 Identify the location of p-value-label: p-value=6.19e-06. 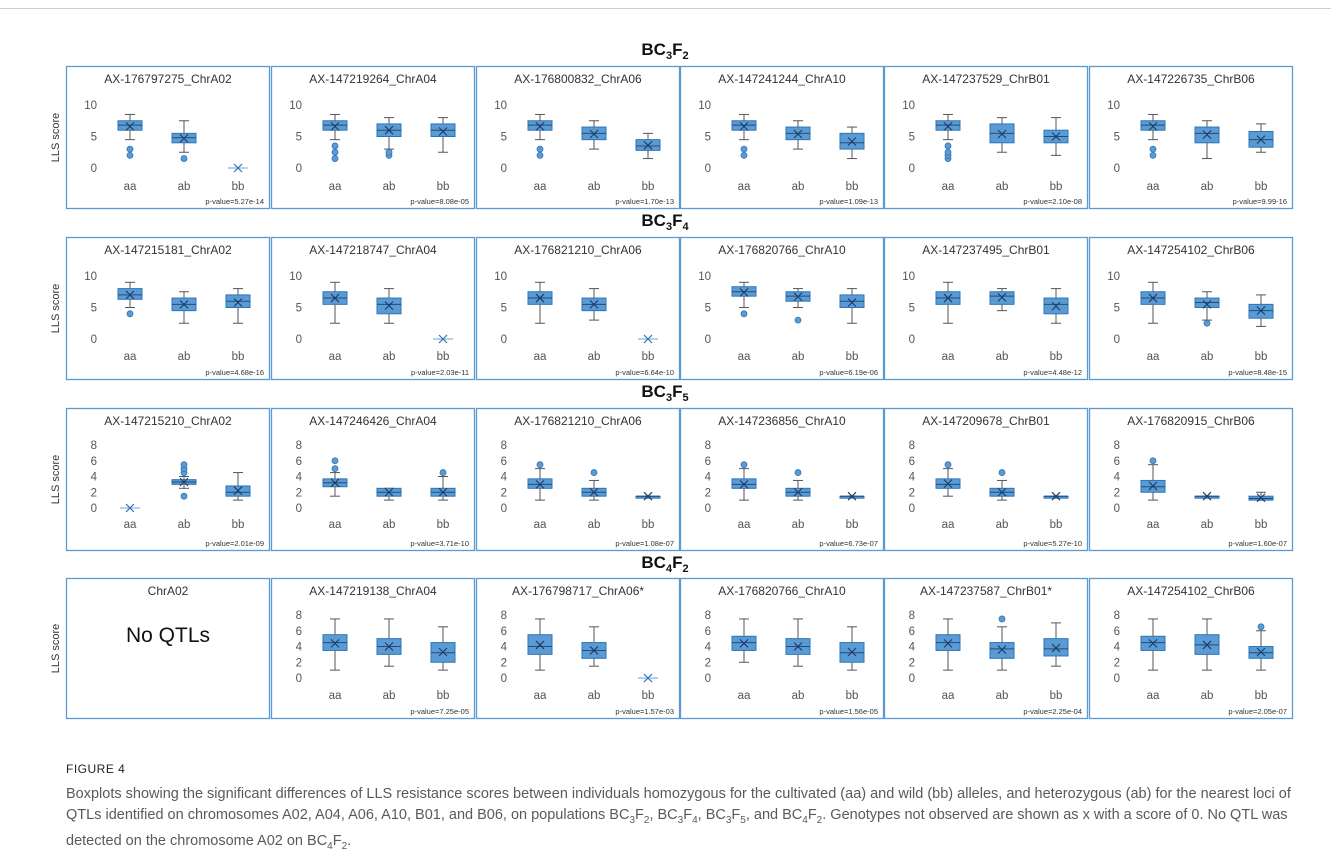
(848, 372).